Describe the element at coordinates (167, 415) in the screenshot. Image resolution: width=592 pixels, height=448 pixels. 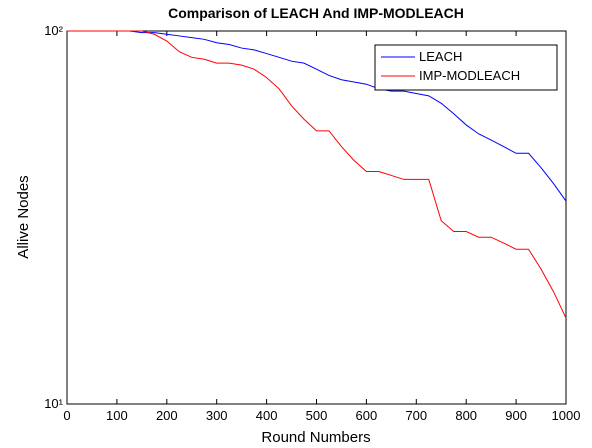
I see `x-tick-label: 200` at that location.